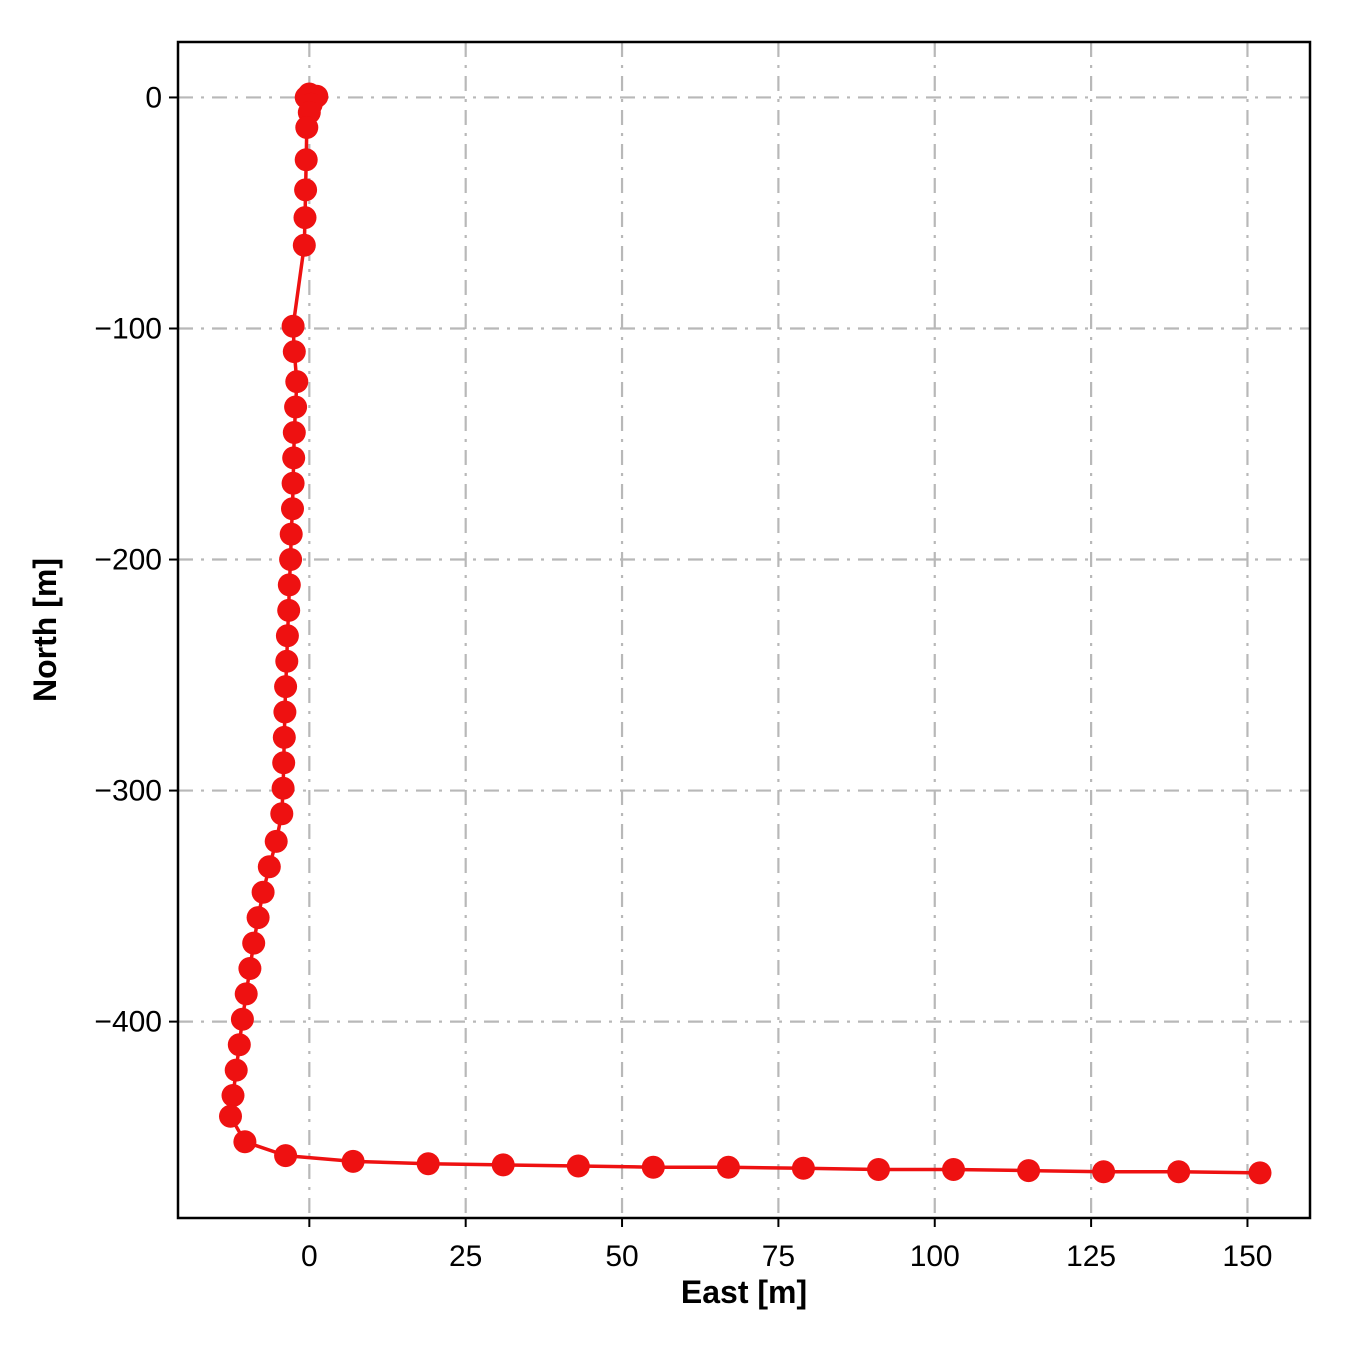  I want to click on x-axis-label: East [m], so click(744, 1292).